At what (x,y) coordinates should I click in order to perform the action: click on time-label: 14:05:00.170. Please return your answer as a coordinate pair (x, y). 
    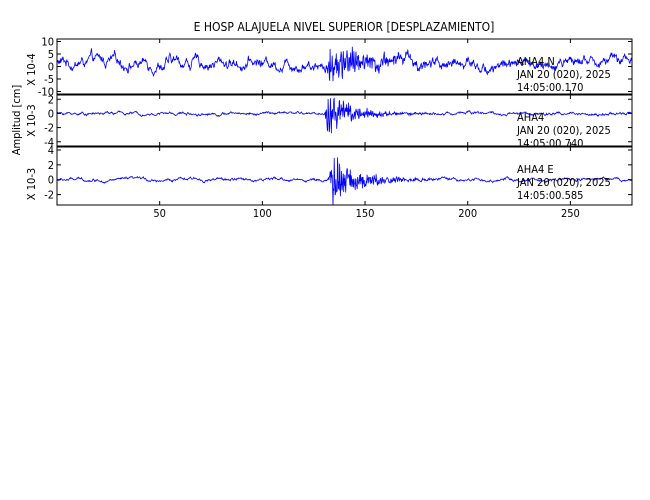
    Looking at the image, I should click on (550, 87).